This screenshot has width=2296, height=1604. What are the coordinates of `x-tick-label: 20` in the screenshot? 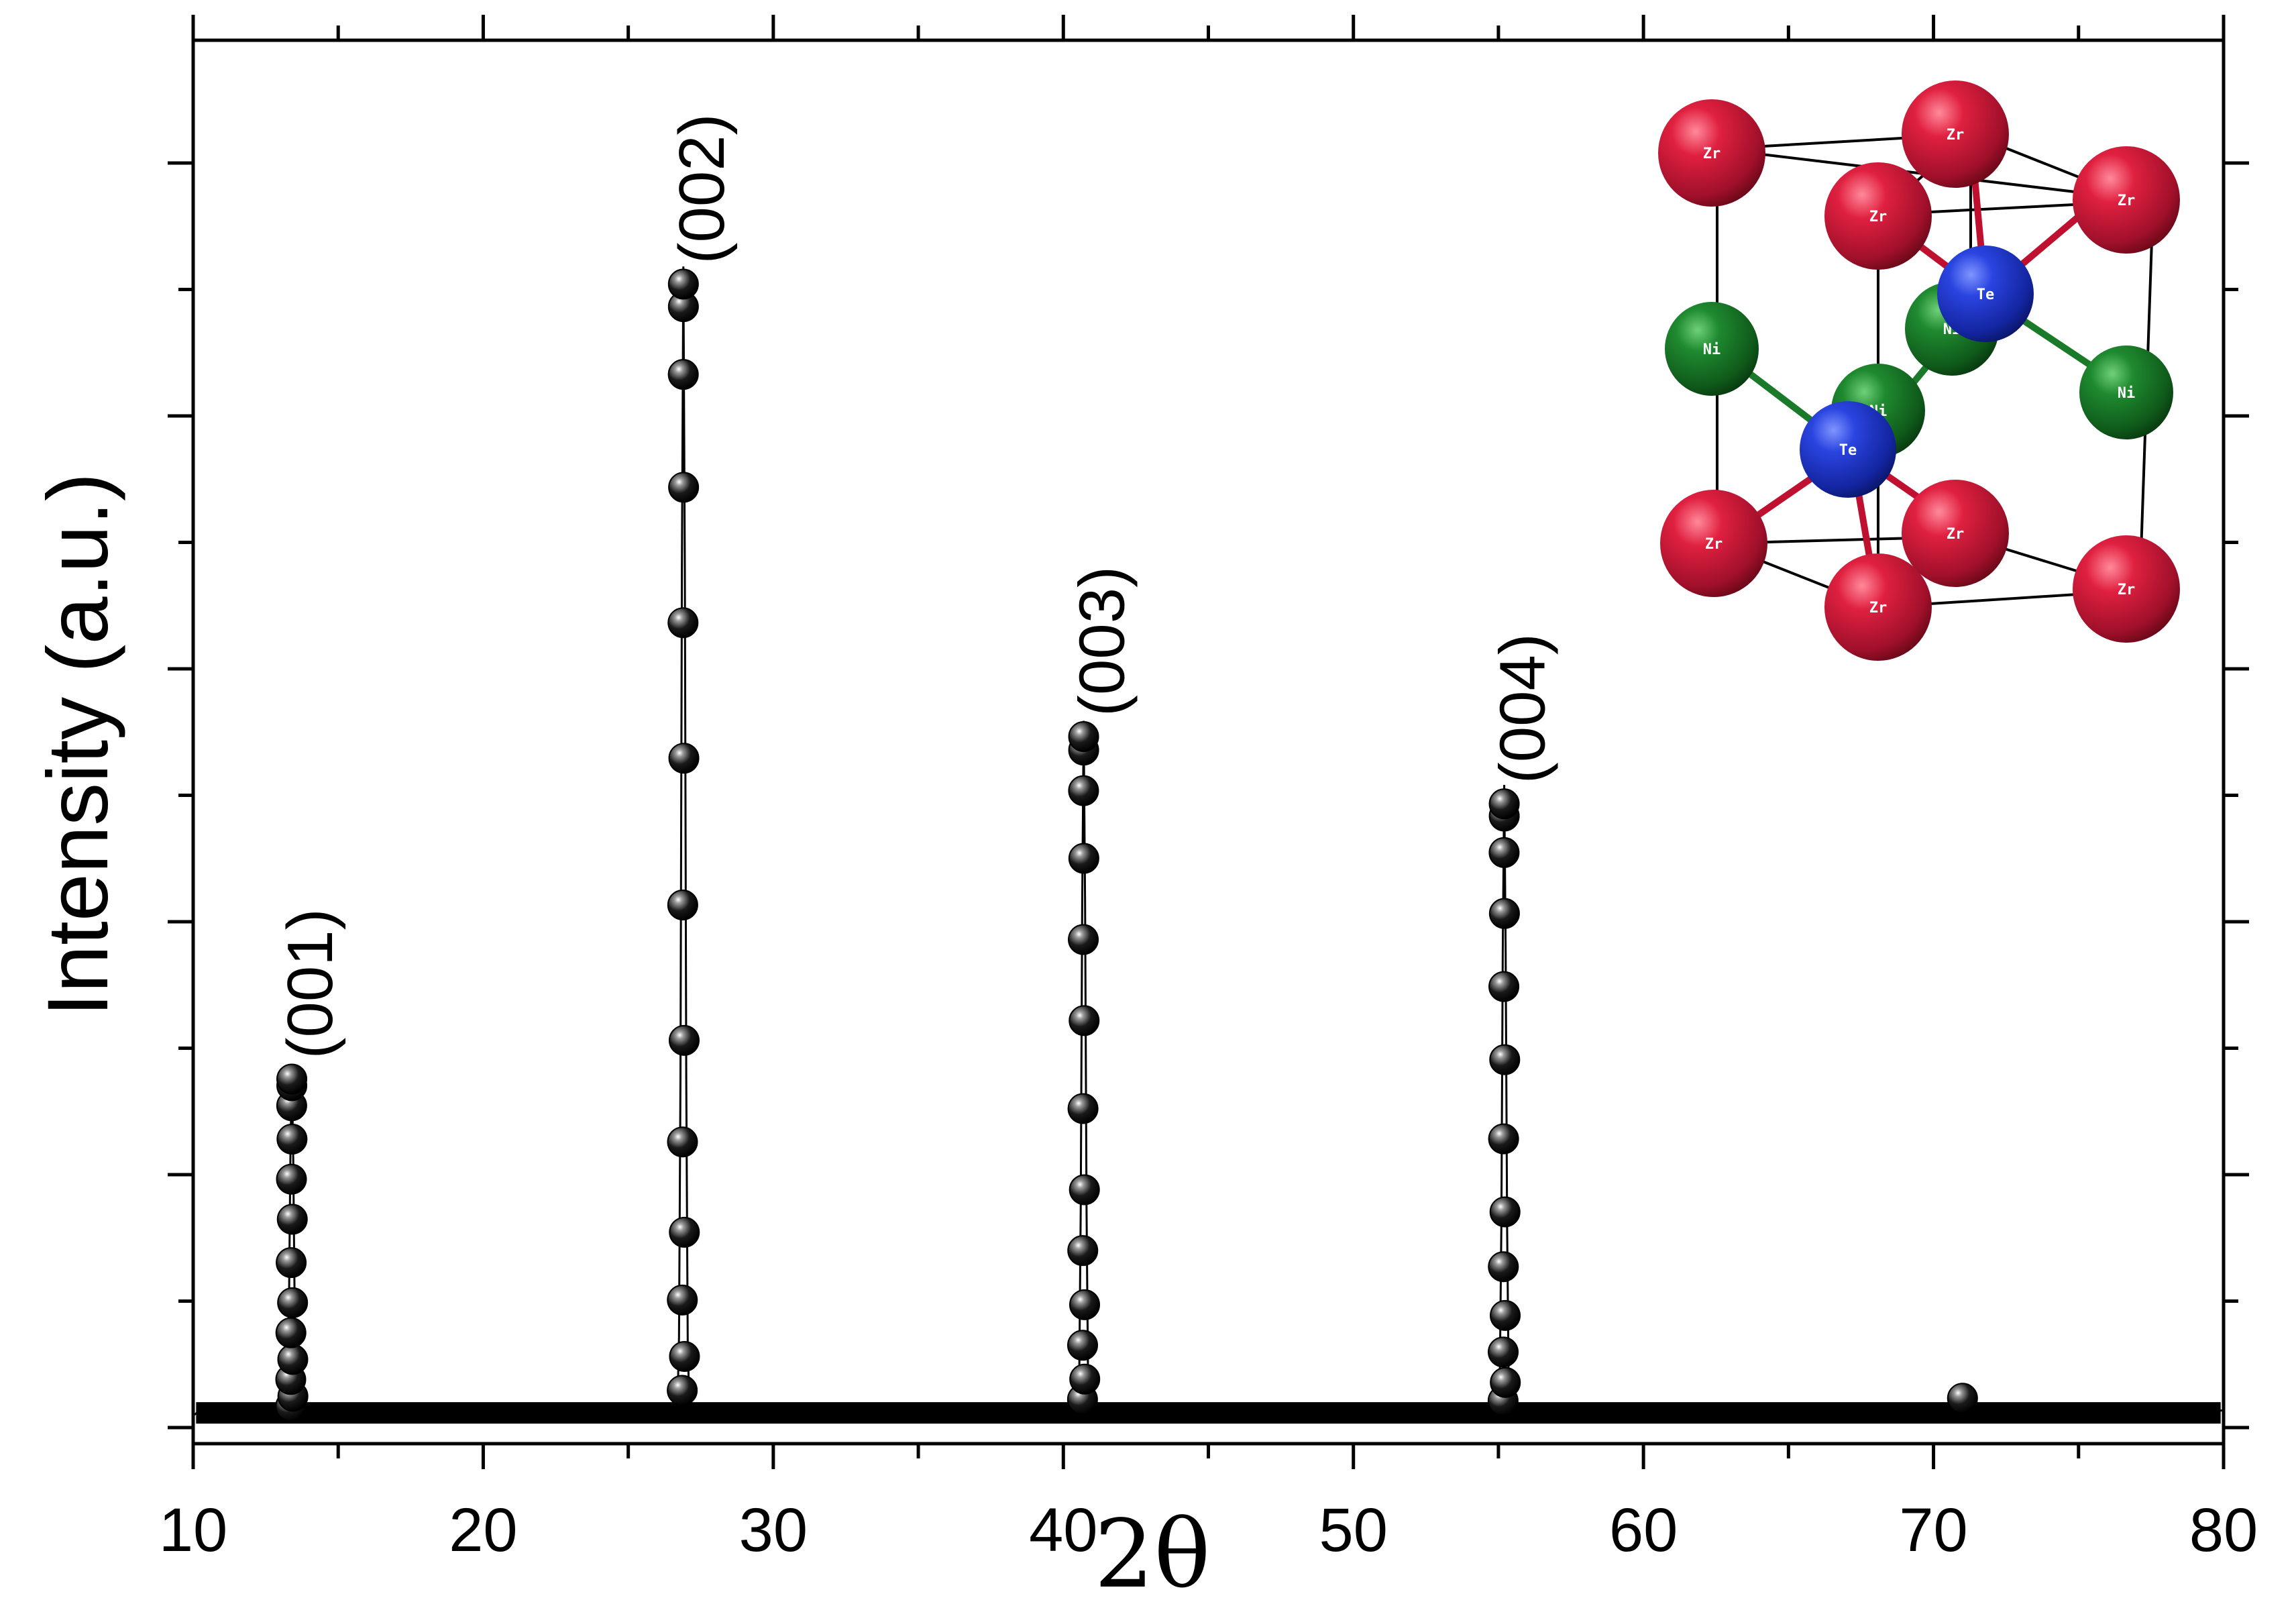 It's located at (483, 1530).